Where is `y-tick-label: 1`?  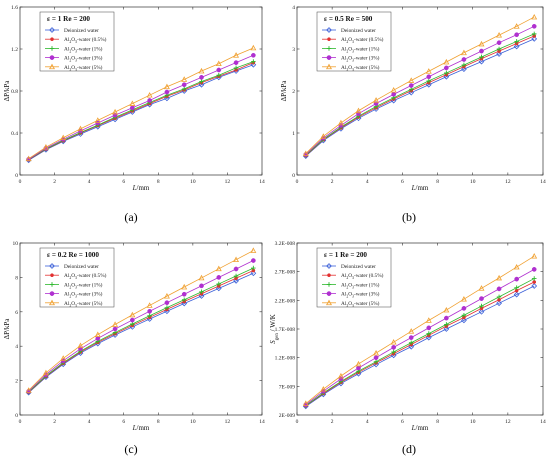
y-tick-label: 1 is located at coordinates (293, 134).